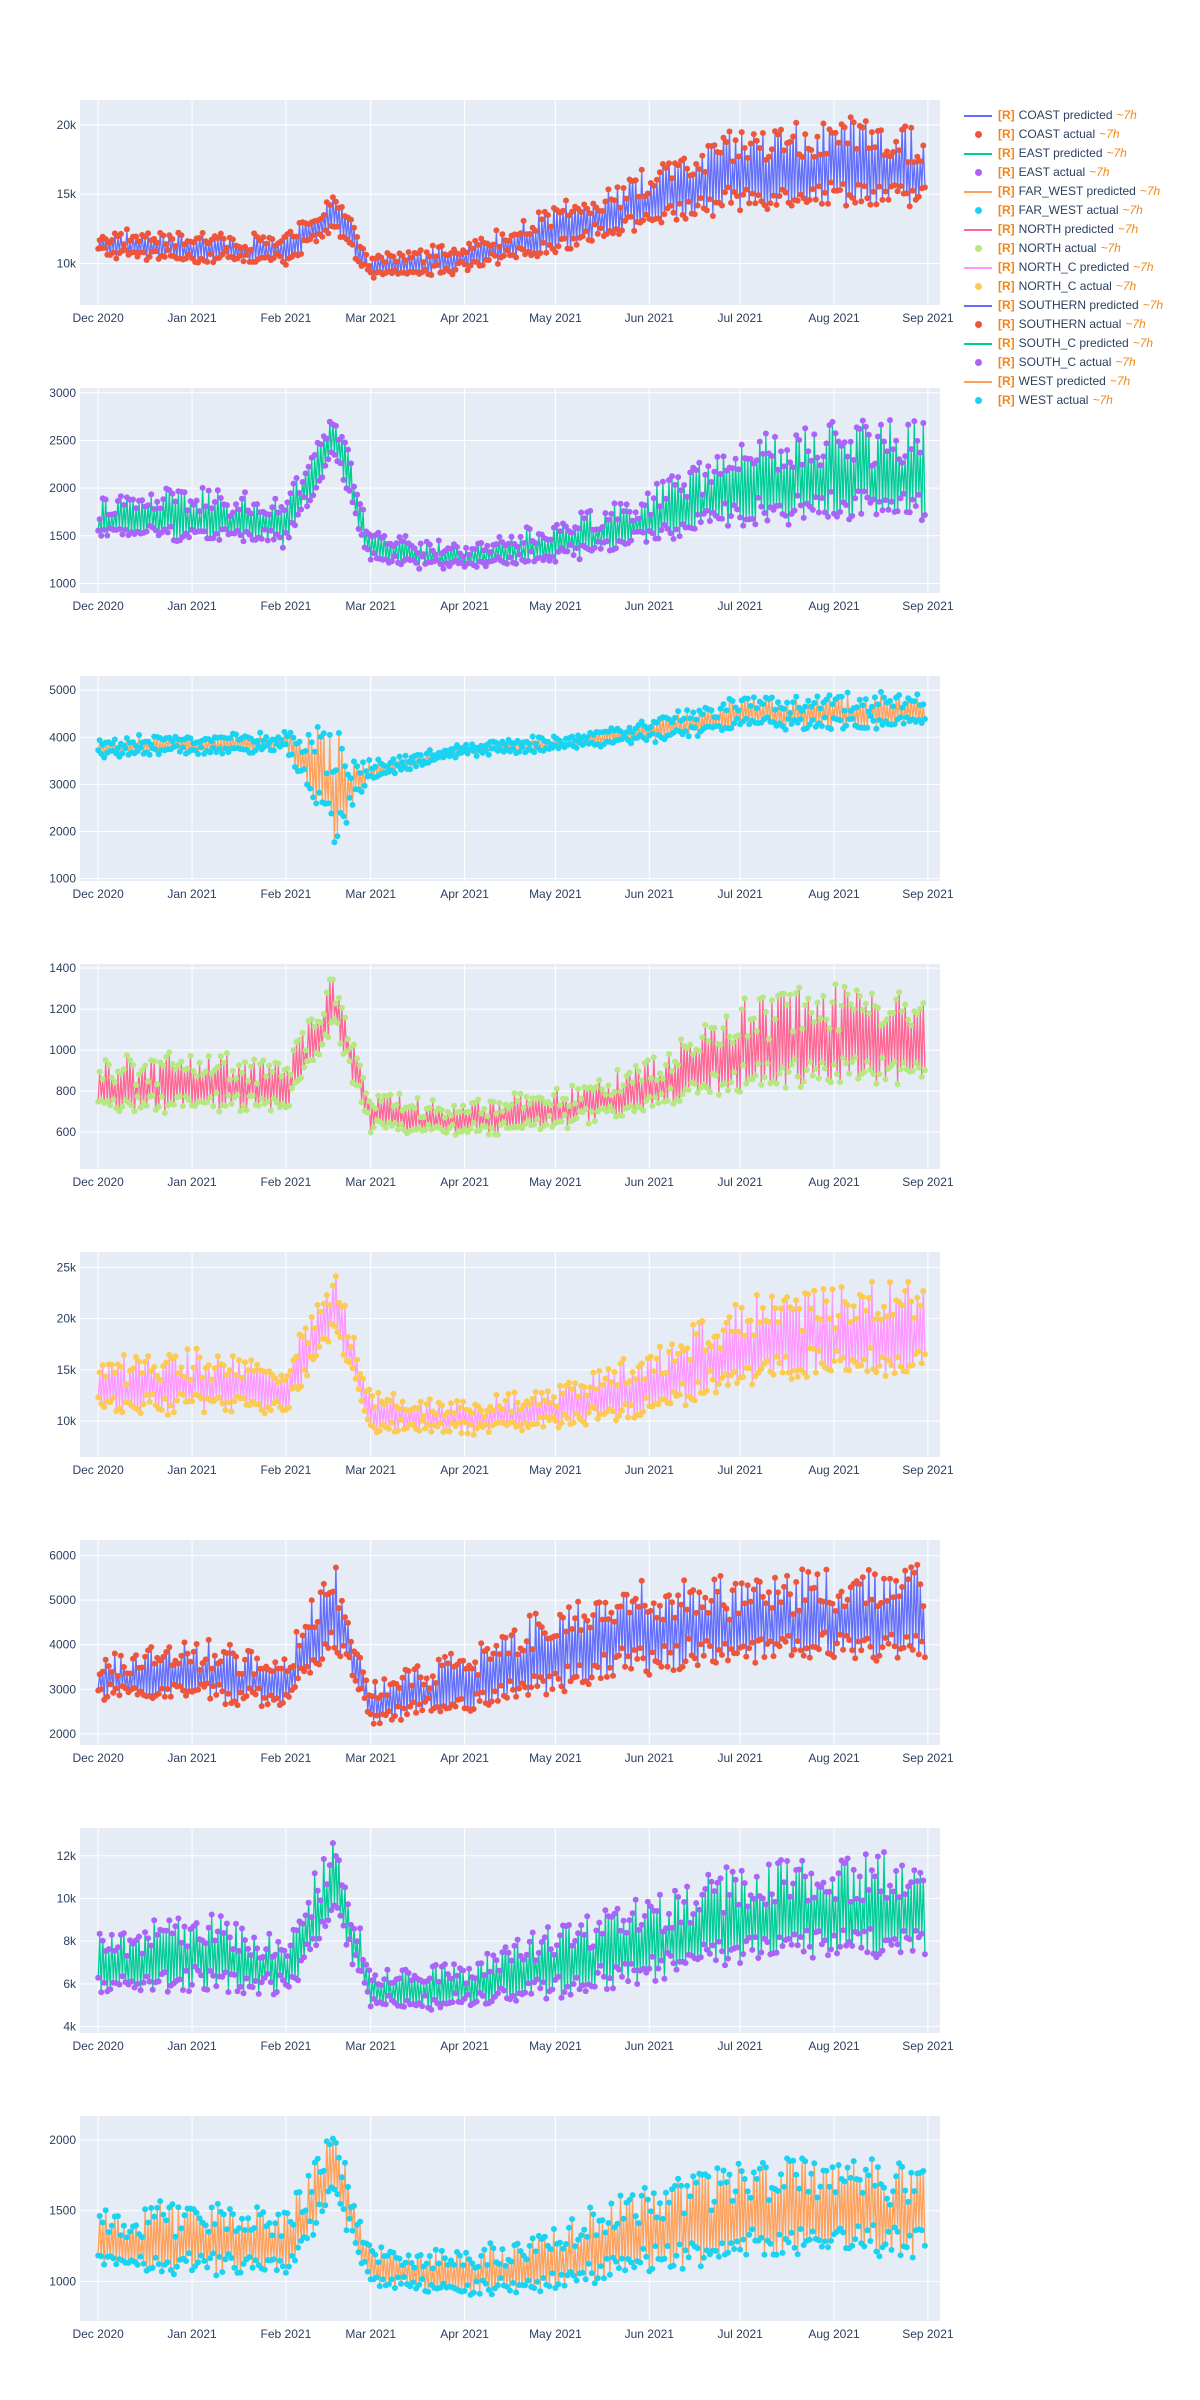 The height and width of the screenshot is (2400, 1200). I want to click on legend-item: [R] EAST predicted ~7h, so click(1061, 153).